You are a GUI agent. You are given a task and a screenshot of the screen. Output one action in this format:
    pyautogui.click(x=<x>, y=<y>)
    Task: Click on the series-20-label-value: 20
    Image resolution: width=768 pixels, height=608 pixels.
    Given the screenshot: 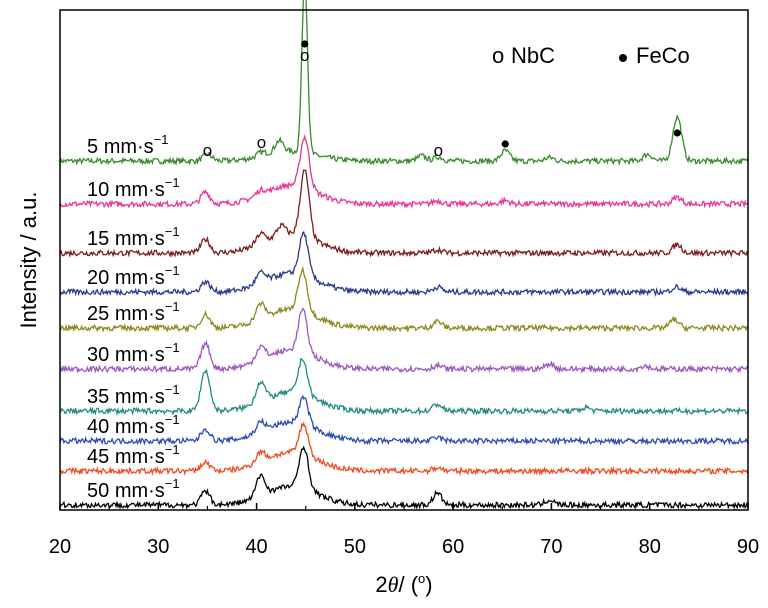 What is the action you would take?
    pyautogui.click(x=101, y=278)
    